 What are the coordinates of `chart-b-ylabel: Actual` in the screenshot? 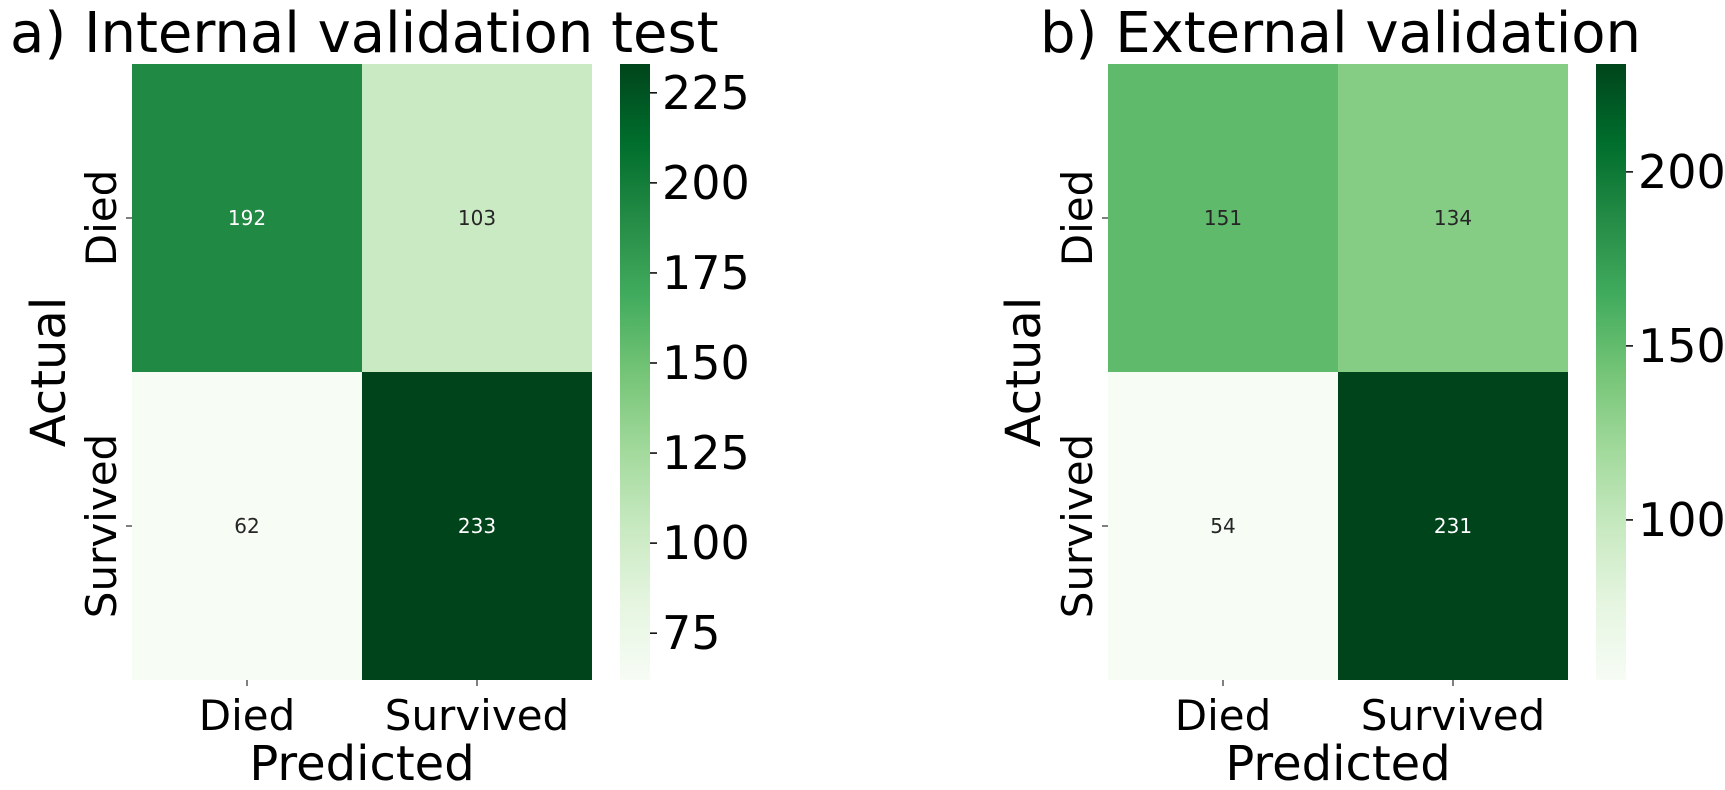 It's located at (1024, 372).